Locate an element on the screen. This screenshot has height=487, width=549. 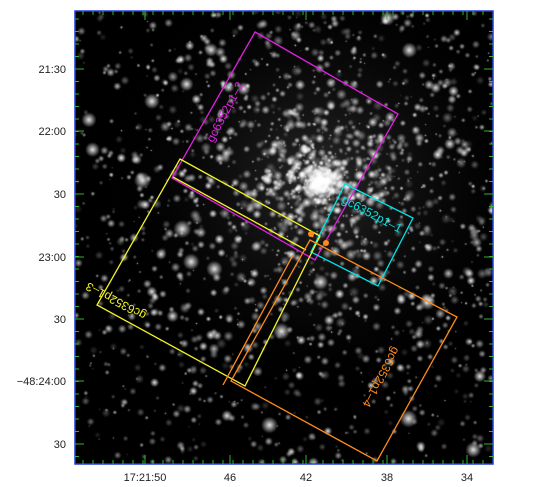
field-label-pos1: gc6352p1–1 is located at coordinates (372, 214).